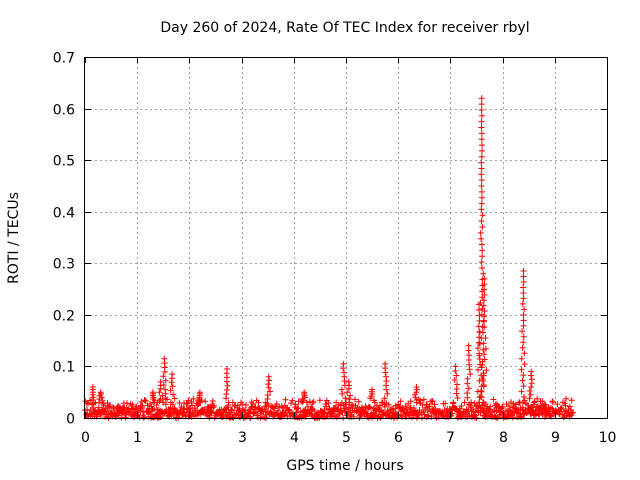 Image resolution: width=640 pixels, height=480 pixels. Describe the element at coordinates (64, 265) in the screenshot. I see `y-tick-label: 0.3` at that location.